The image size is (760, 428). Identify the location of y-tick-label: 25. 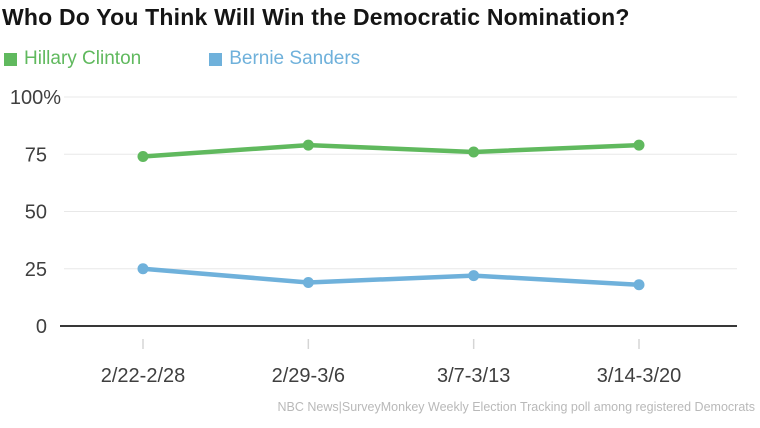
(36, 270).